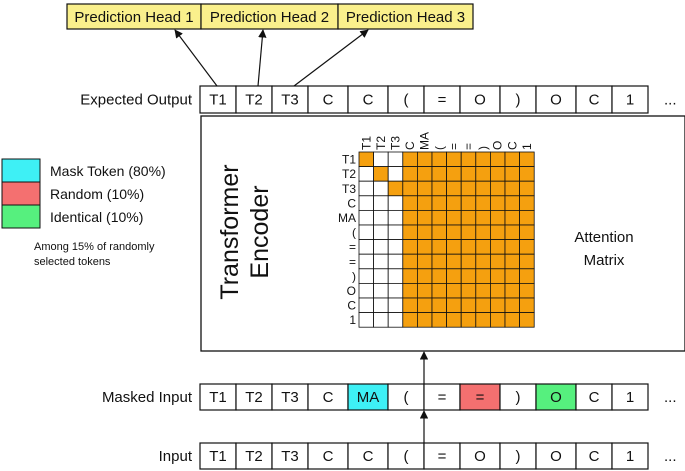 The height and width of the screenshot is (471, 685). I want to click on input-label: Input, so click(176, 456).